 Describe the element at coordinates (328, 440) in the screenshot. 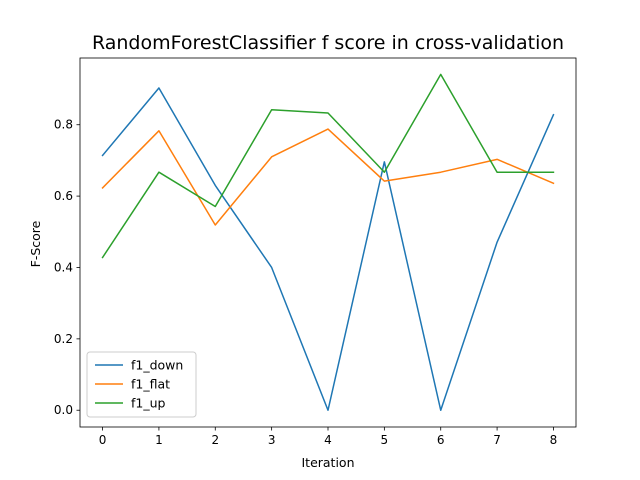

I see `x-tick-label: 4` at that location.